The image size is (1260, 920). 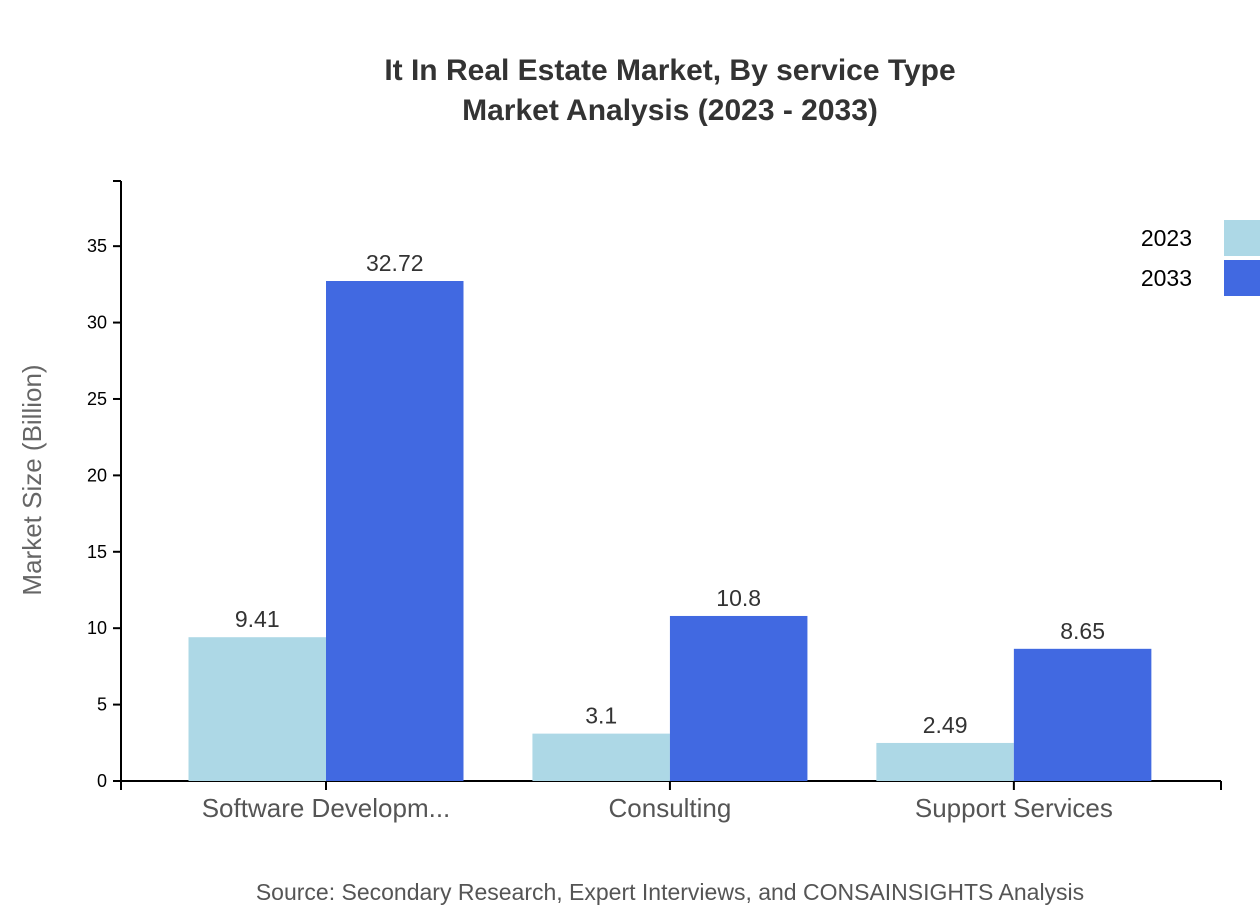 I want to click on data-label: 9.41, so click(x=257, y=619).